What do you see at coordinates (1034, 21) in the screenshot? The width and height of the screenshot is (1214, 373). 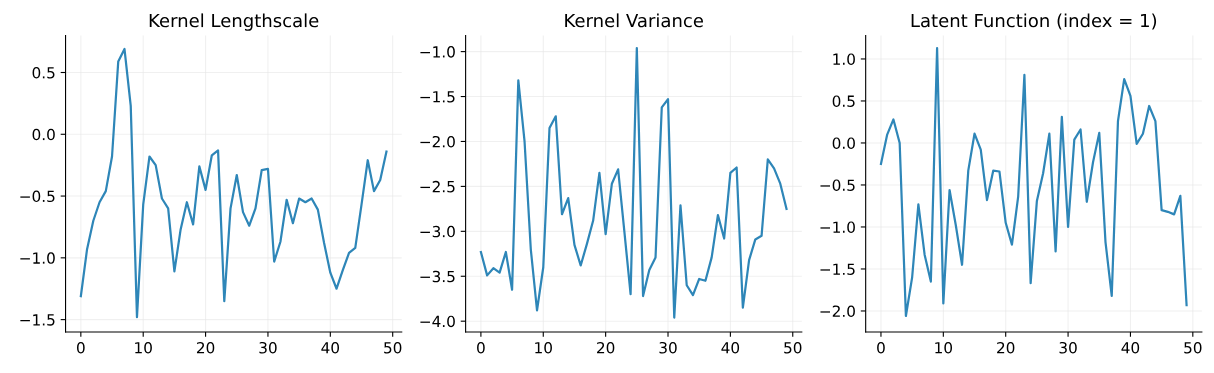 I see `chart-title: Latent Function (index = 1)` at bounding box center [1034, 21].